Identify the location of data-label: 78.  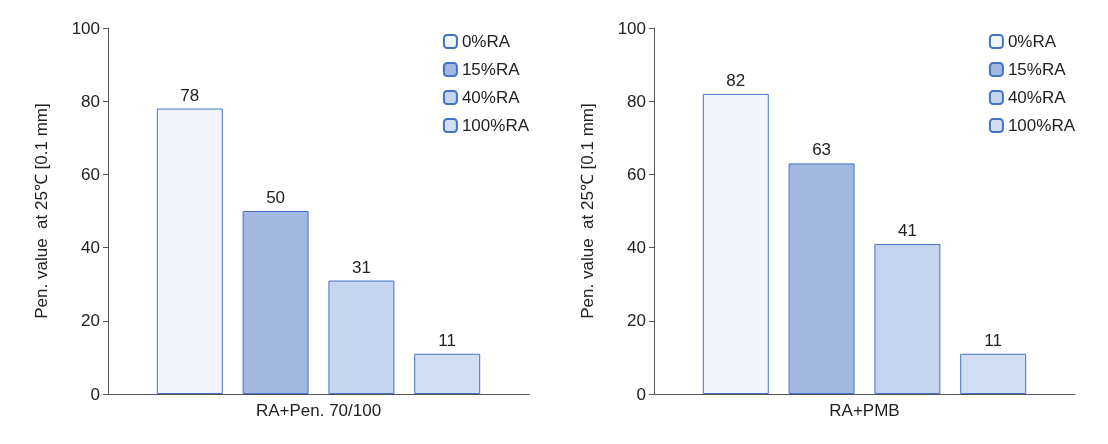
(190, 95).